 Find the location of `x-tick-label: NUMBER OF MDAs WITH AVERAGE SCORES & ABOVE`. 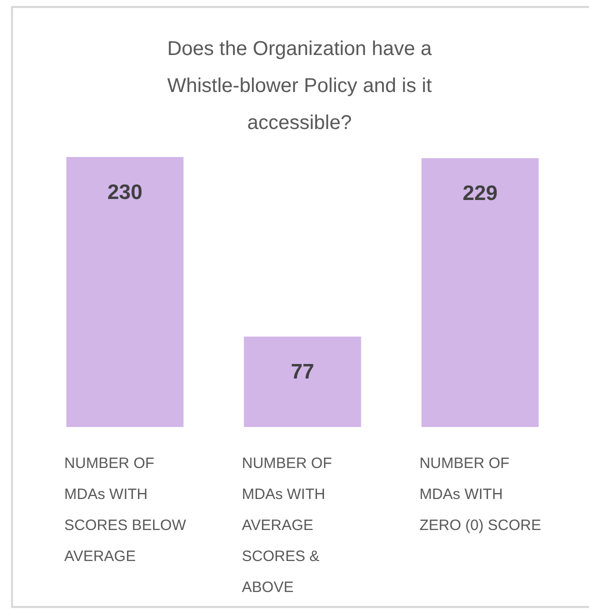

x-tick-label: NUMBER OF MDAs WITH AVERAGE SCORES & ABOVE is located at coordinates (287, 525).